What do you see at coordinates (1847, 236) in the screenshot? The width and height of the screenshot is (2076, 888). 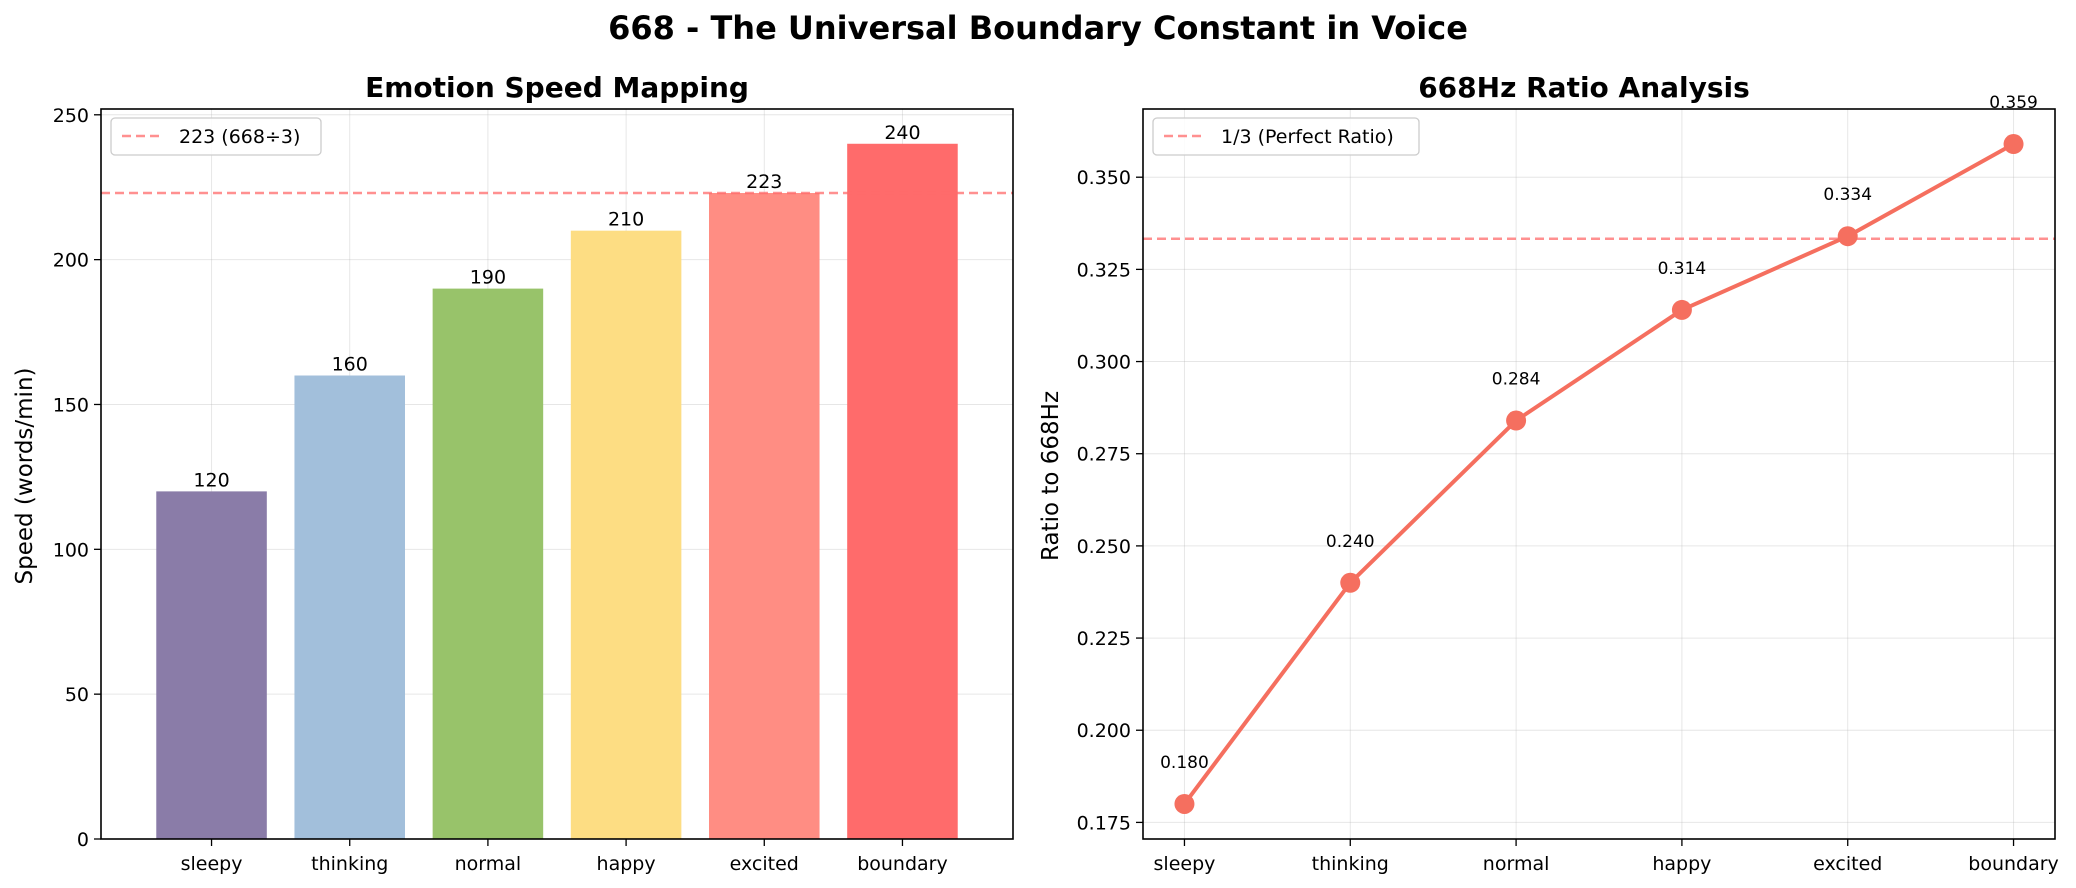 I see `line-point-excited` at bounding box center [1847, 236].